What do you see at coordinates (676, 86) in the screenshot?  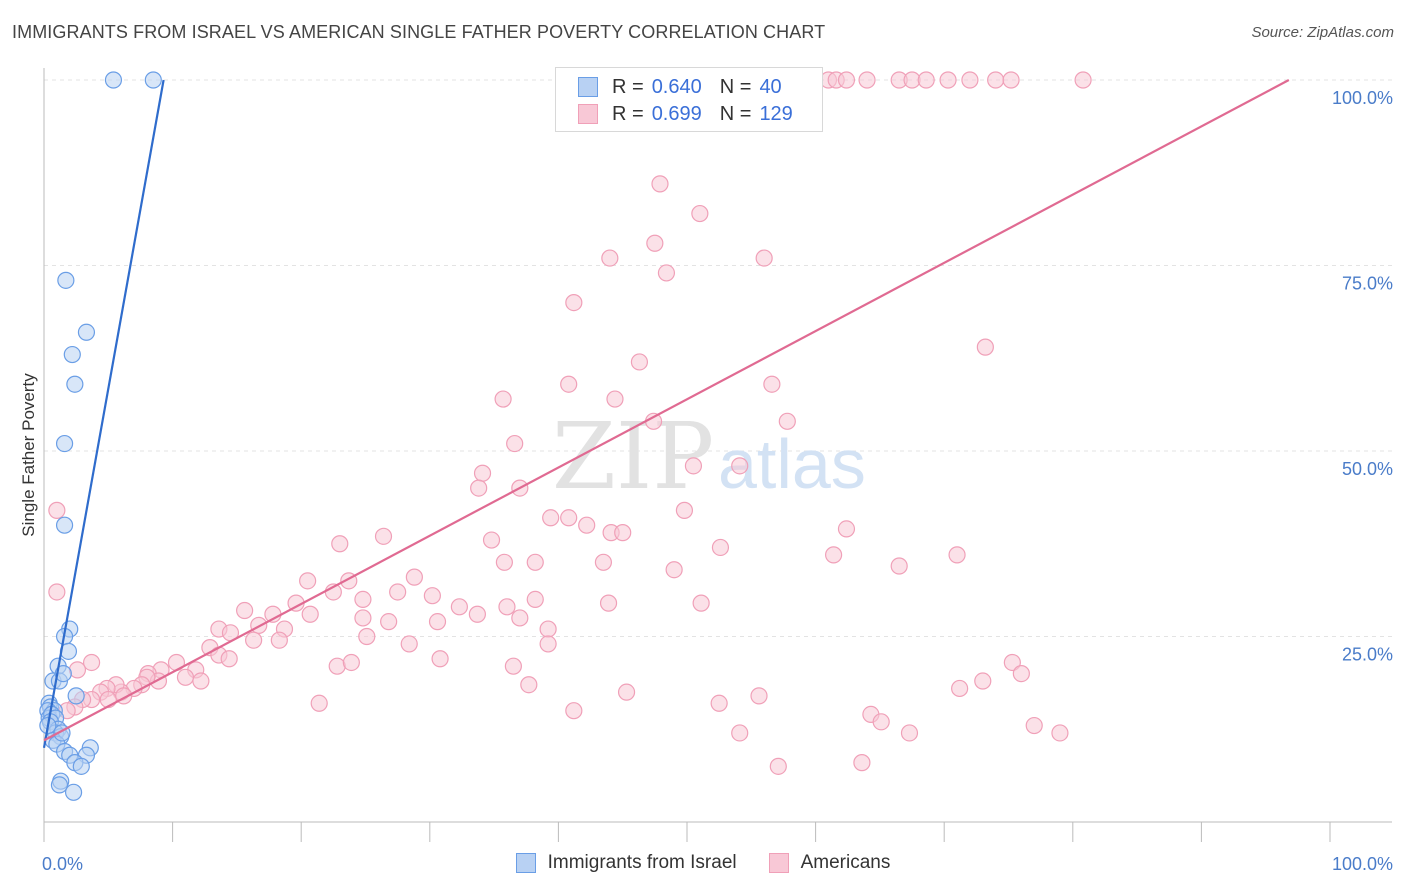 I see `legend-r-value: 0.640` at bounding box center [676, 86].